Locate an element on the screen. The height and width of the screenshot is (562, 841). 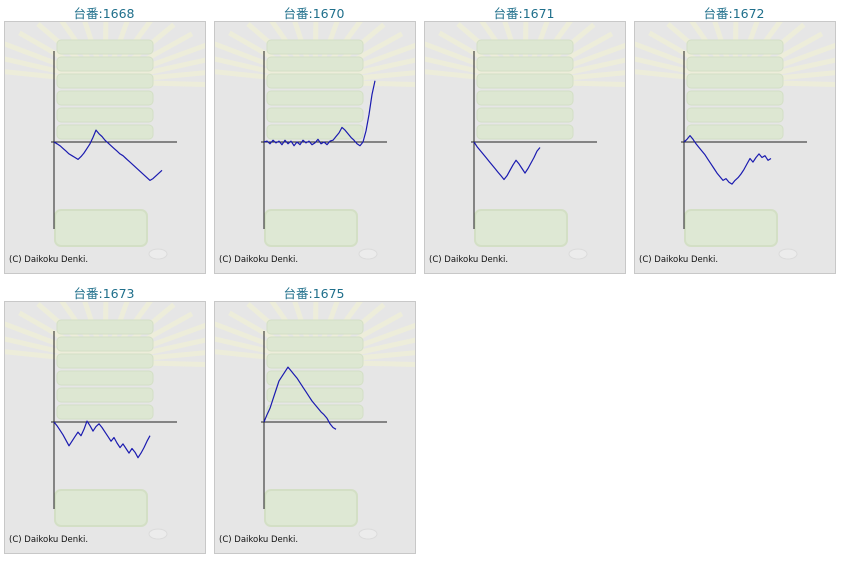
chart-cell-1675: 台番:1675 (C) Daikoku Denki. is located at coordinates (314, 419).